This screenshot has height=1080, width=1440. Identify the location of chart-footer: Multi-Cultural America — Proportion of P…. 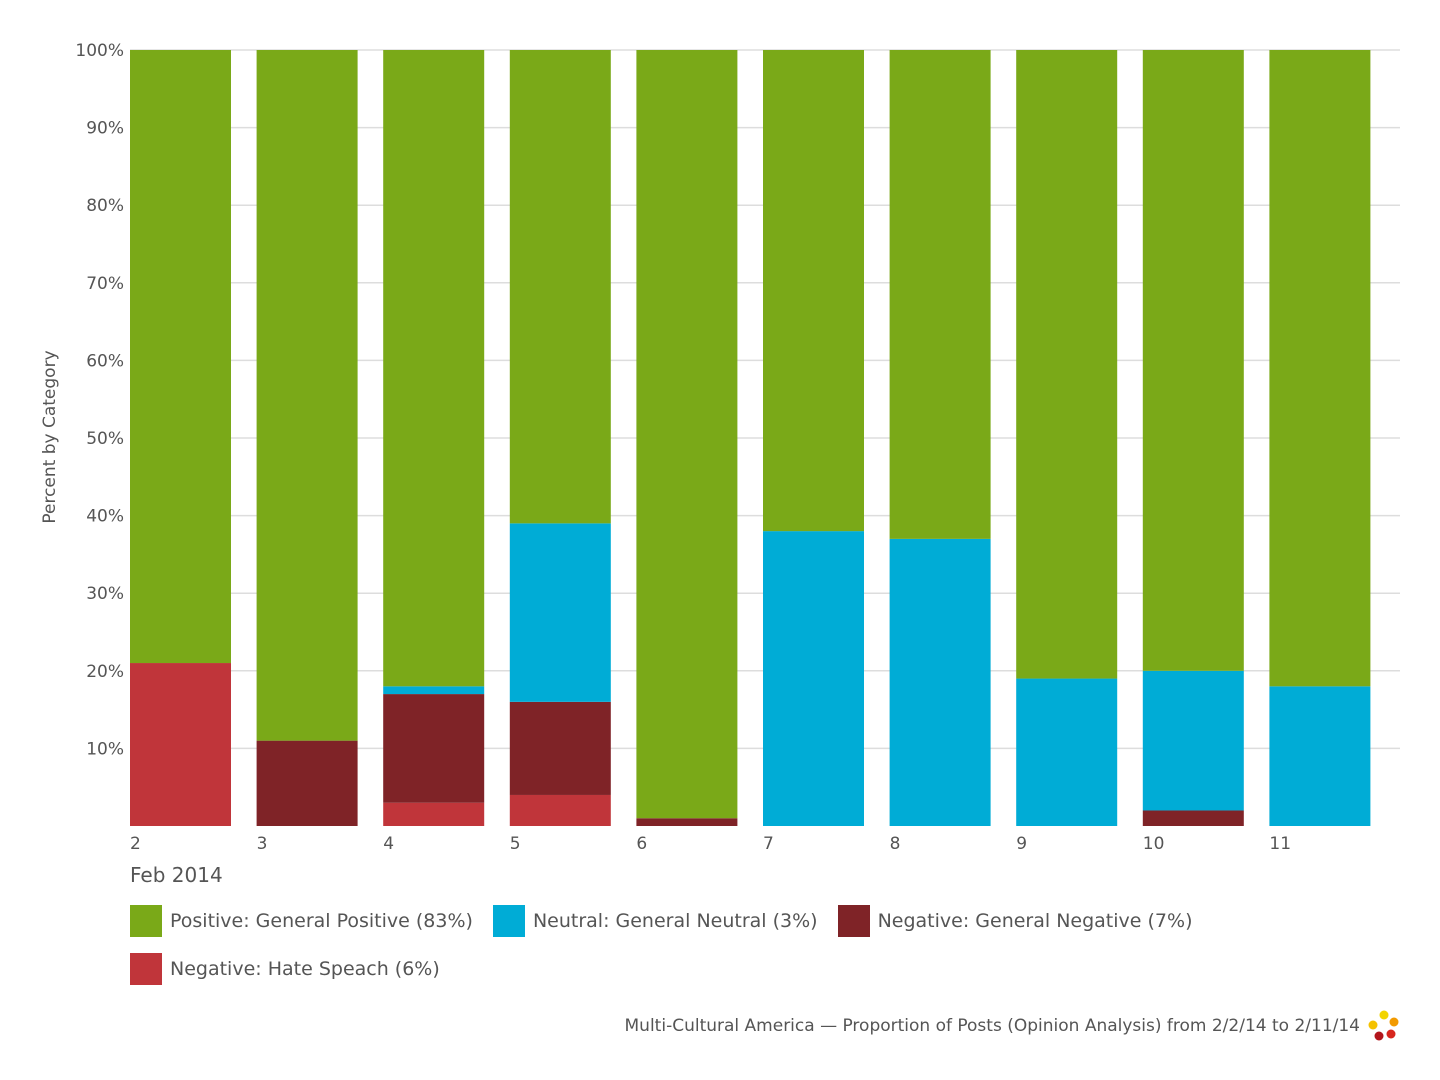
(1012, 1026).